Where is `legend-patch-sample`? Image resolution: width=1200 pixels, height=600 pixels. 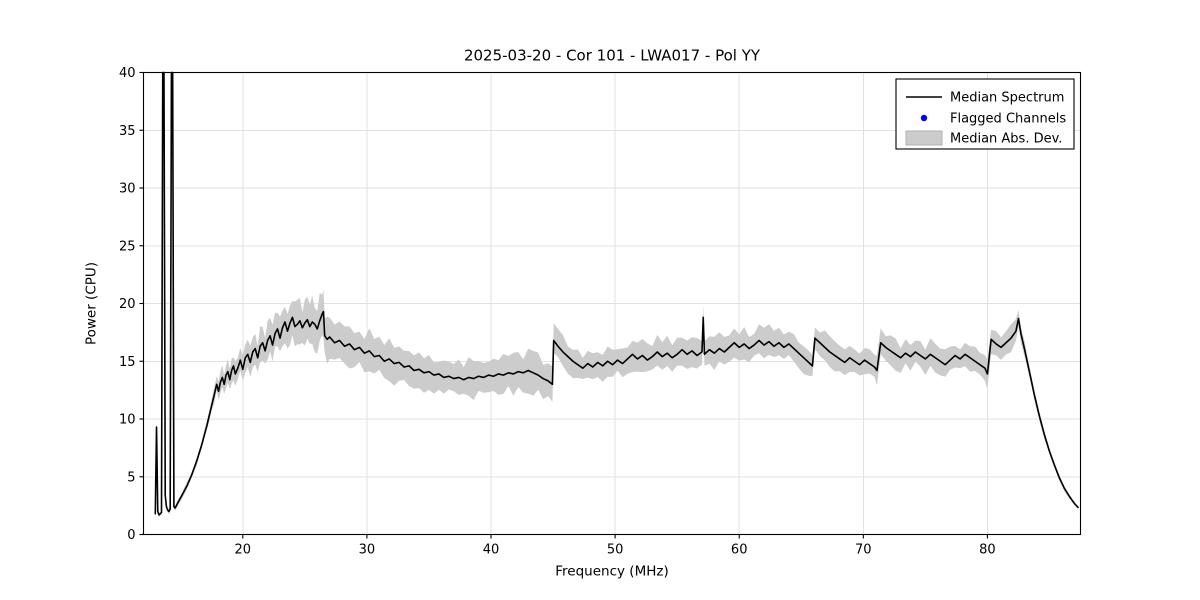
legend-patch-sample is located at coordinates (924, 138).